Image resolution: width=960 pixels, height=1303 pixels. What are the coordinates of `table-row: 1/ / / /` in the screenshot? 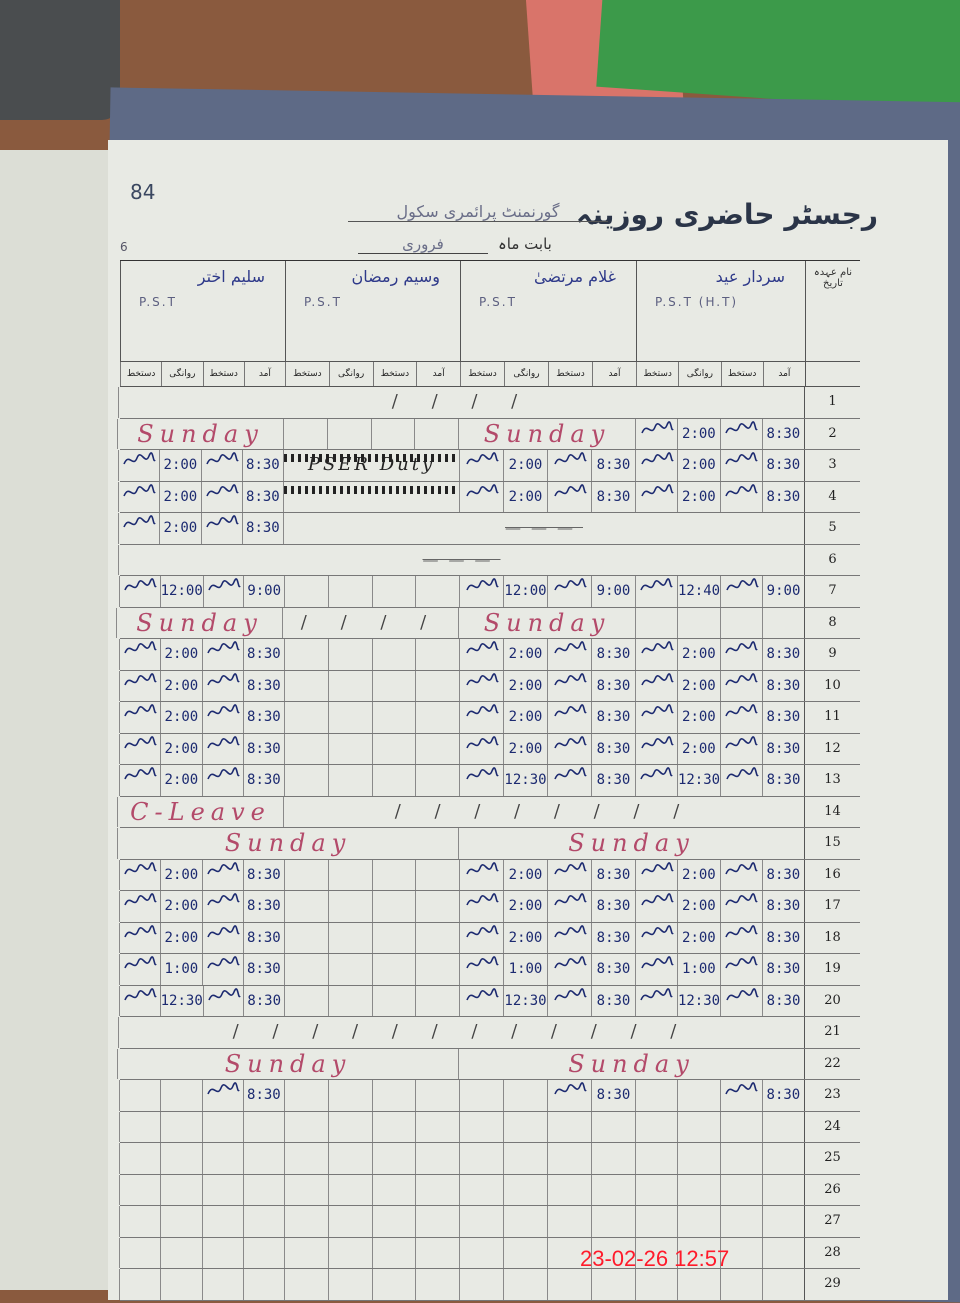 It's located at (489, 403).